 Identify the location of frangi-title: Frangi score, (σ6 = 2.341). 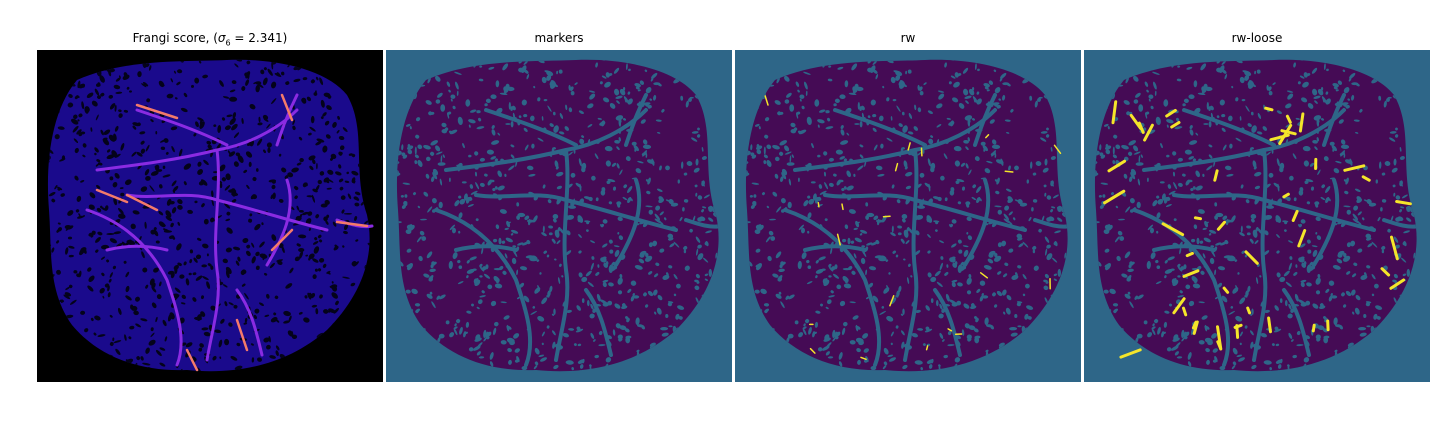
(210, 39).